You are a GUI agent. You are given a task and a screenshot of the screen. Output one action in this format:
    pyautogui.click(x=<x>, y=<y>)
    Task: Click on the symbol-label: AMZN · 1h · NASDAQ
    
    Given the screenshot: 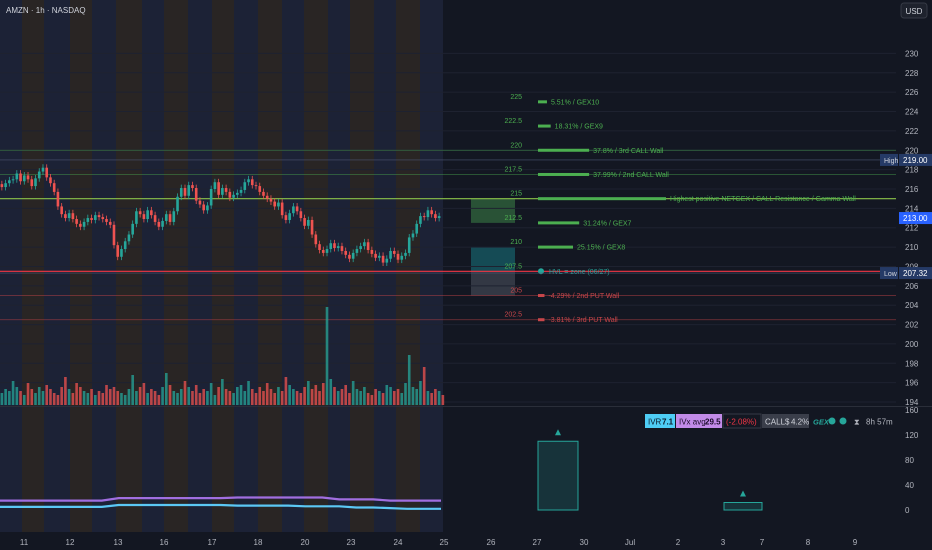 What is the action you would take?
    pyautogui.click(x=46, y=10)
    